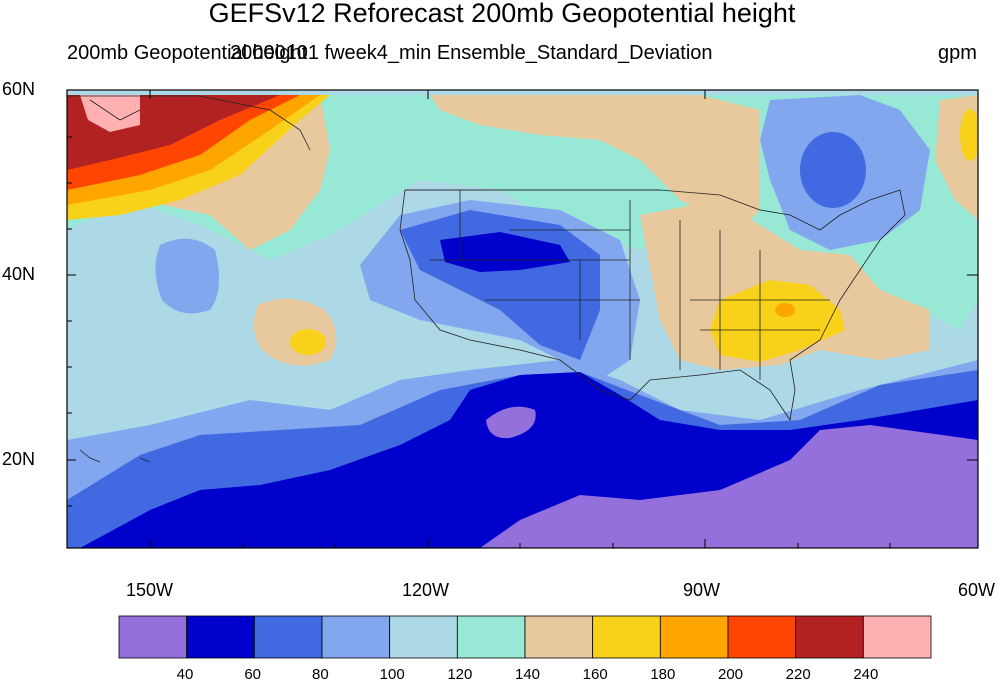  I want to click on state-borders, so click(630, 285).